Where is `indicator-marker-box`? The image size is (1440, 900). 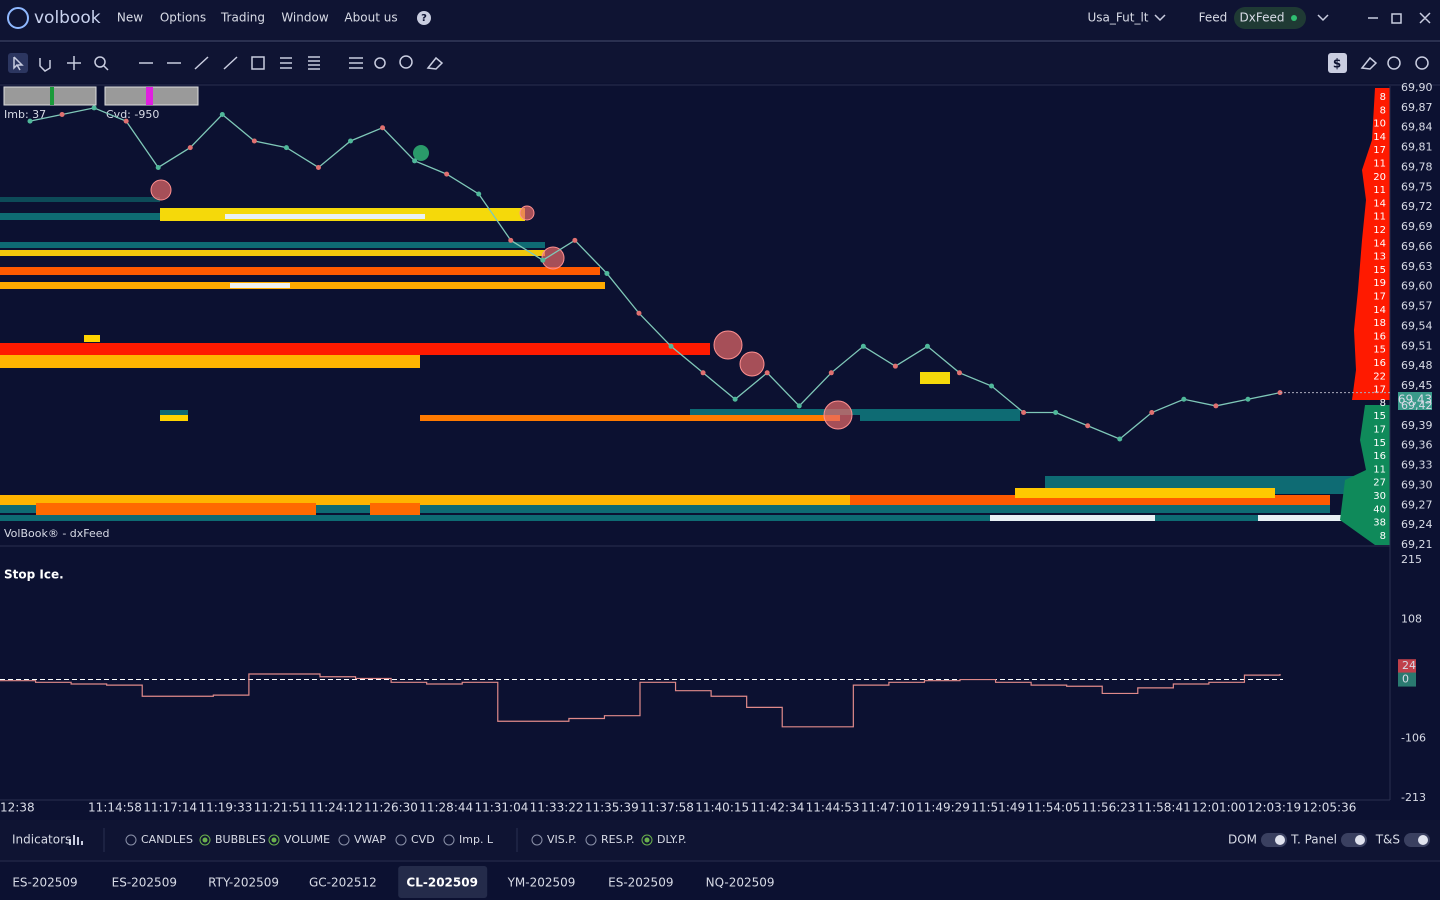
indicator-marker-box is located at coordinates (1407, 666).